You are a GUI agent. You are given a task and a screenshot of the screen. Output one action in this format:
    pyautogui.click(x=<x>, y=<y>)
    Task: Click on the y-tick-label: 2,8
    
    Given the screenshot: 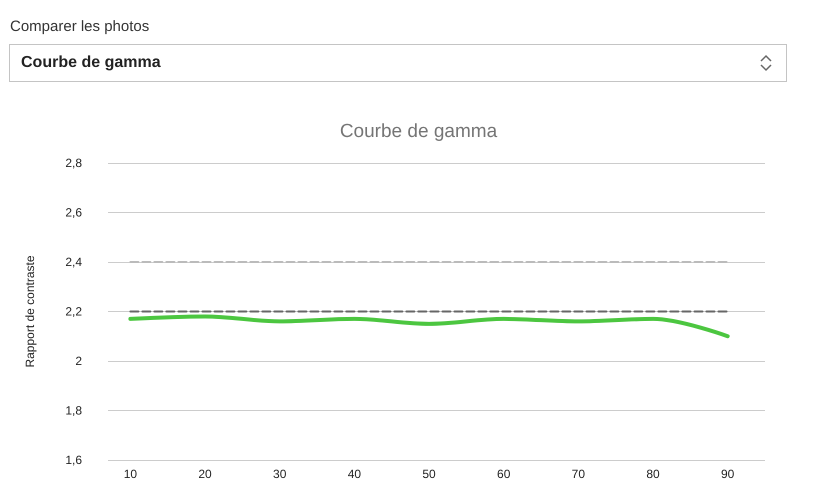 What is the action you would take?
    pyautogui.click(x=73, y=163)
    